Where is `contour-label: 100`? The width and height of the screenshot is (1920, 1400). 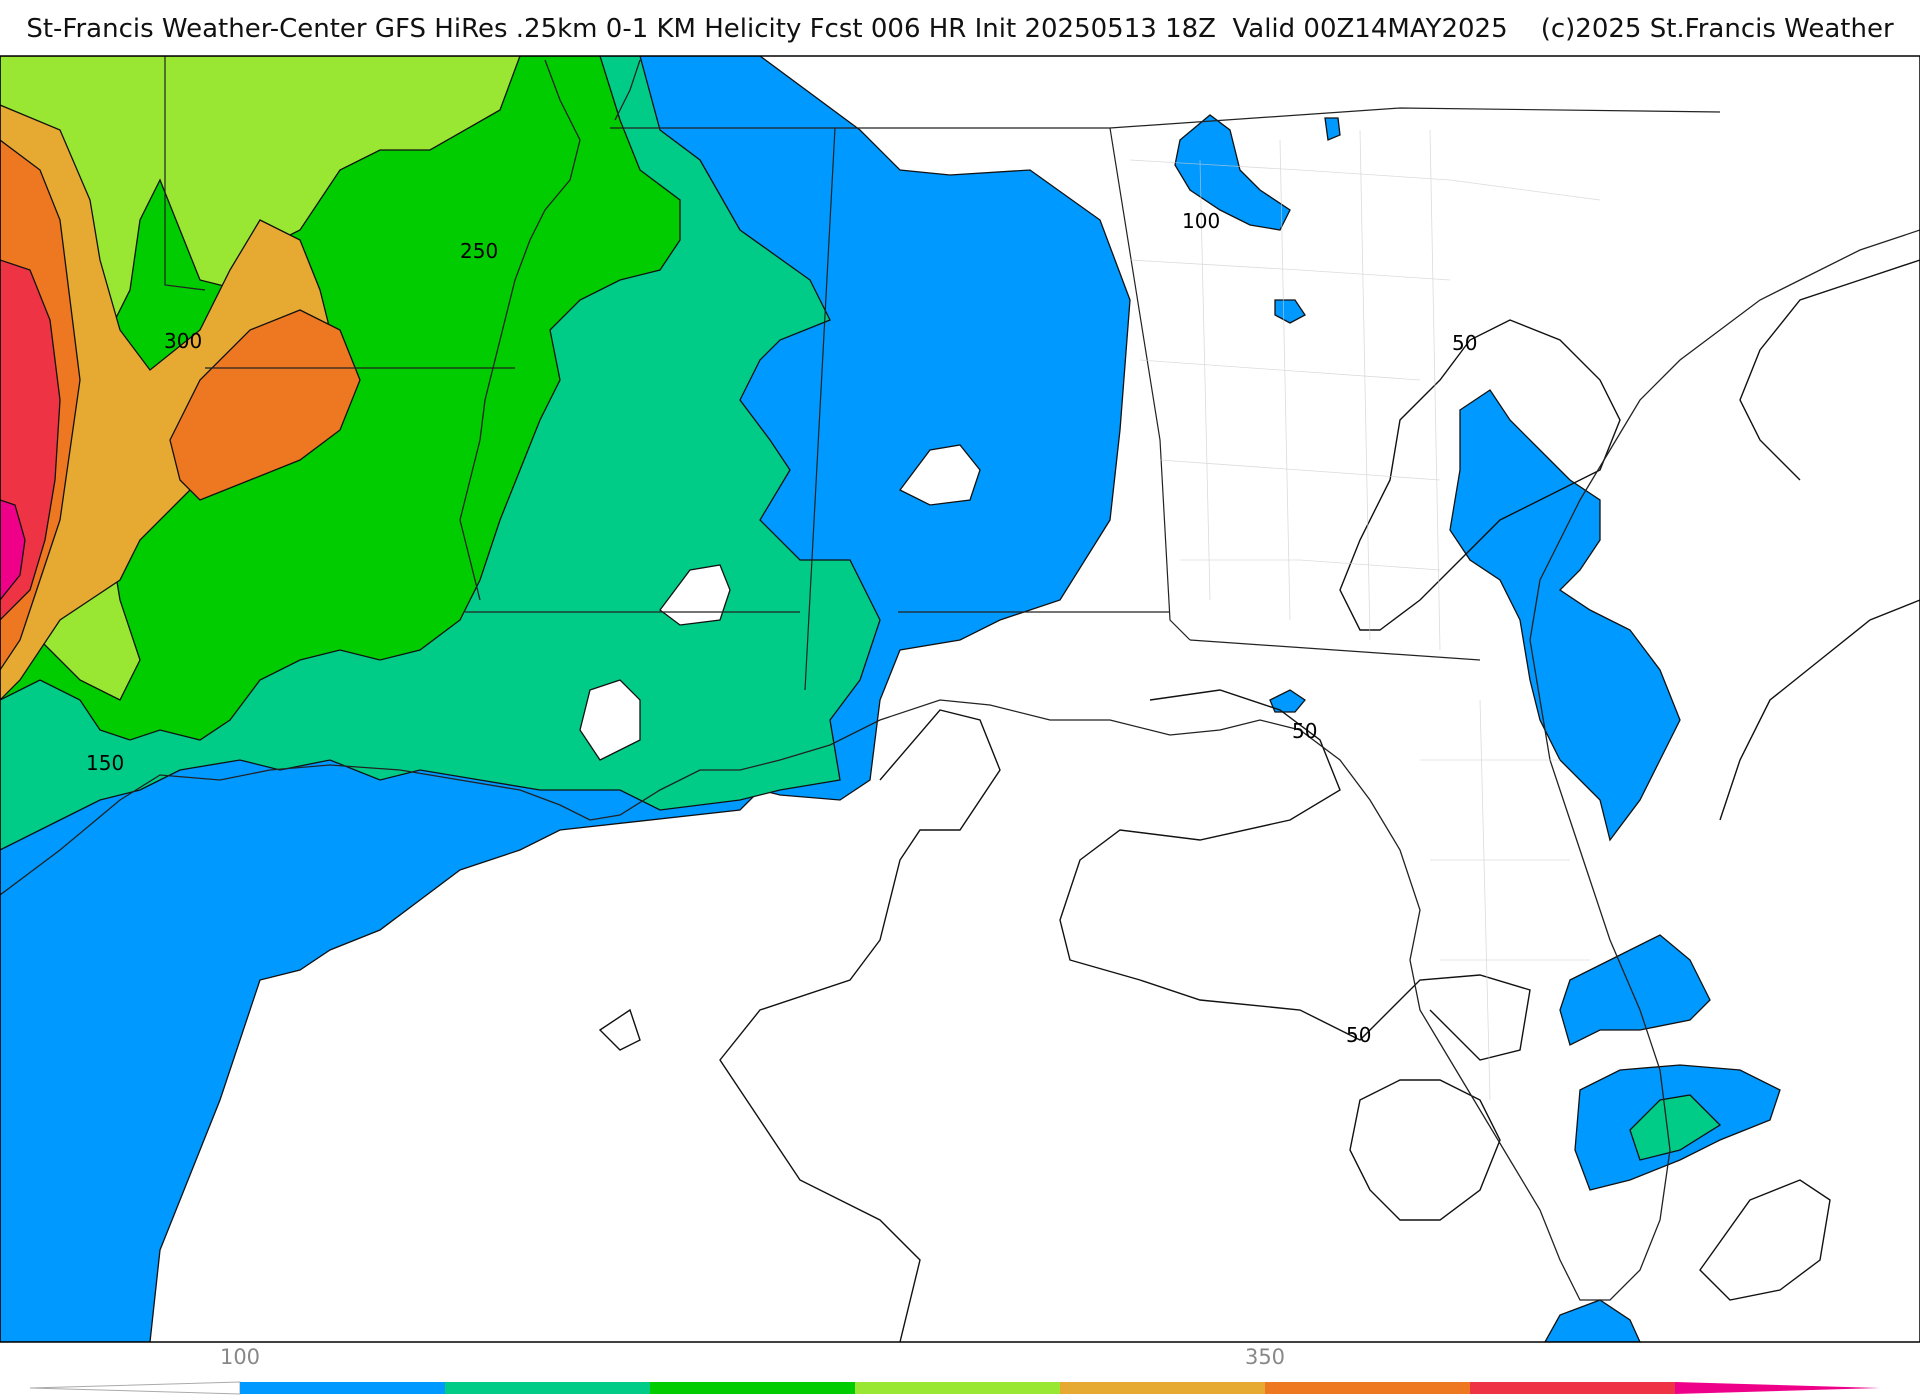
contour-label: 100 is located at coordinates (1201, 221).